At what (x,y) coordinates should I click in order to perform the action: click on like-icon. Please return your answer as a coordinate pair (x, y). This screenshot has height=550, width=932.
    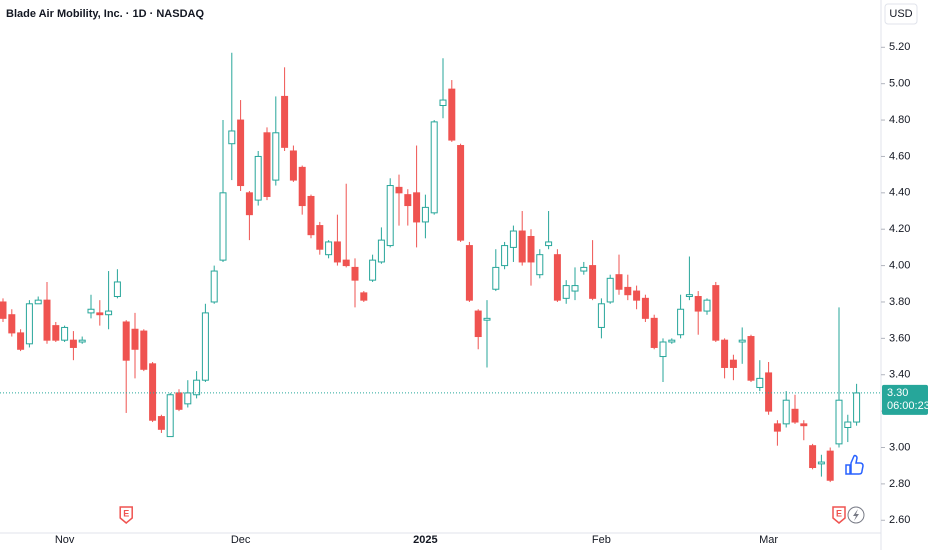
    Looking at the image, I should click on (854, 464).